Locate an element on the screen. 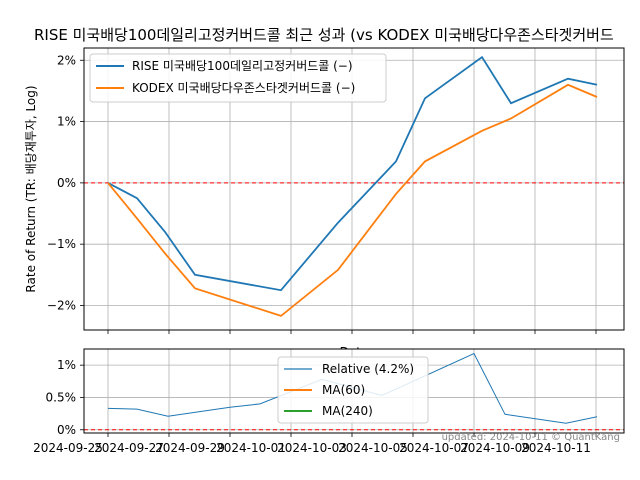 Image resolution: width=640 pixels, height=480 pixels. legend-label-ma240: MA(240) is located at coordinates (347, 411).